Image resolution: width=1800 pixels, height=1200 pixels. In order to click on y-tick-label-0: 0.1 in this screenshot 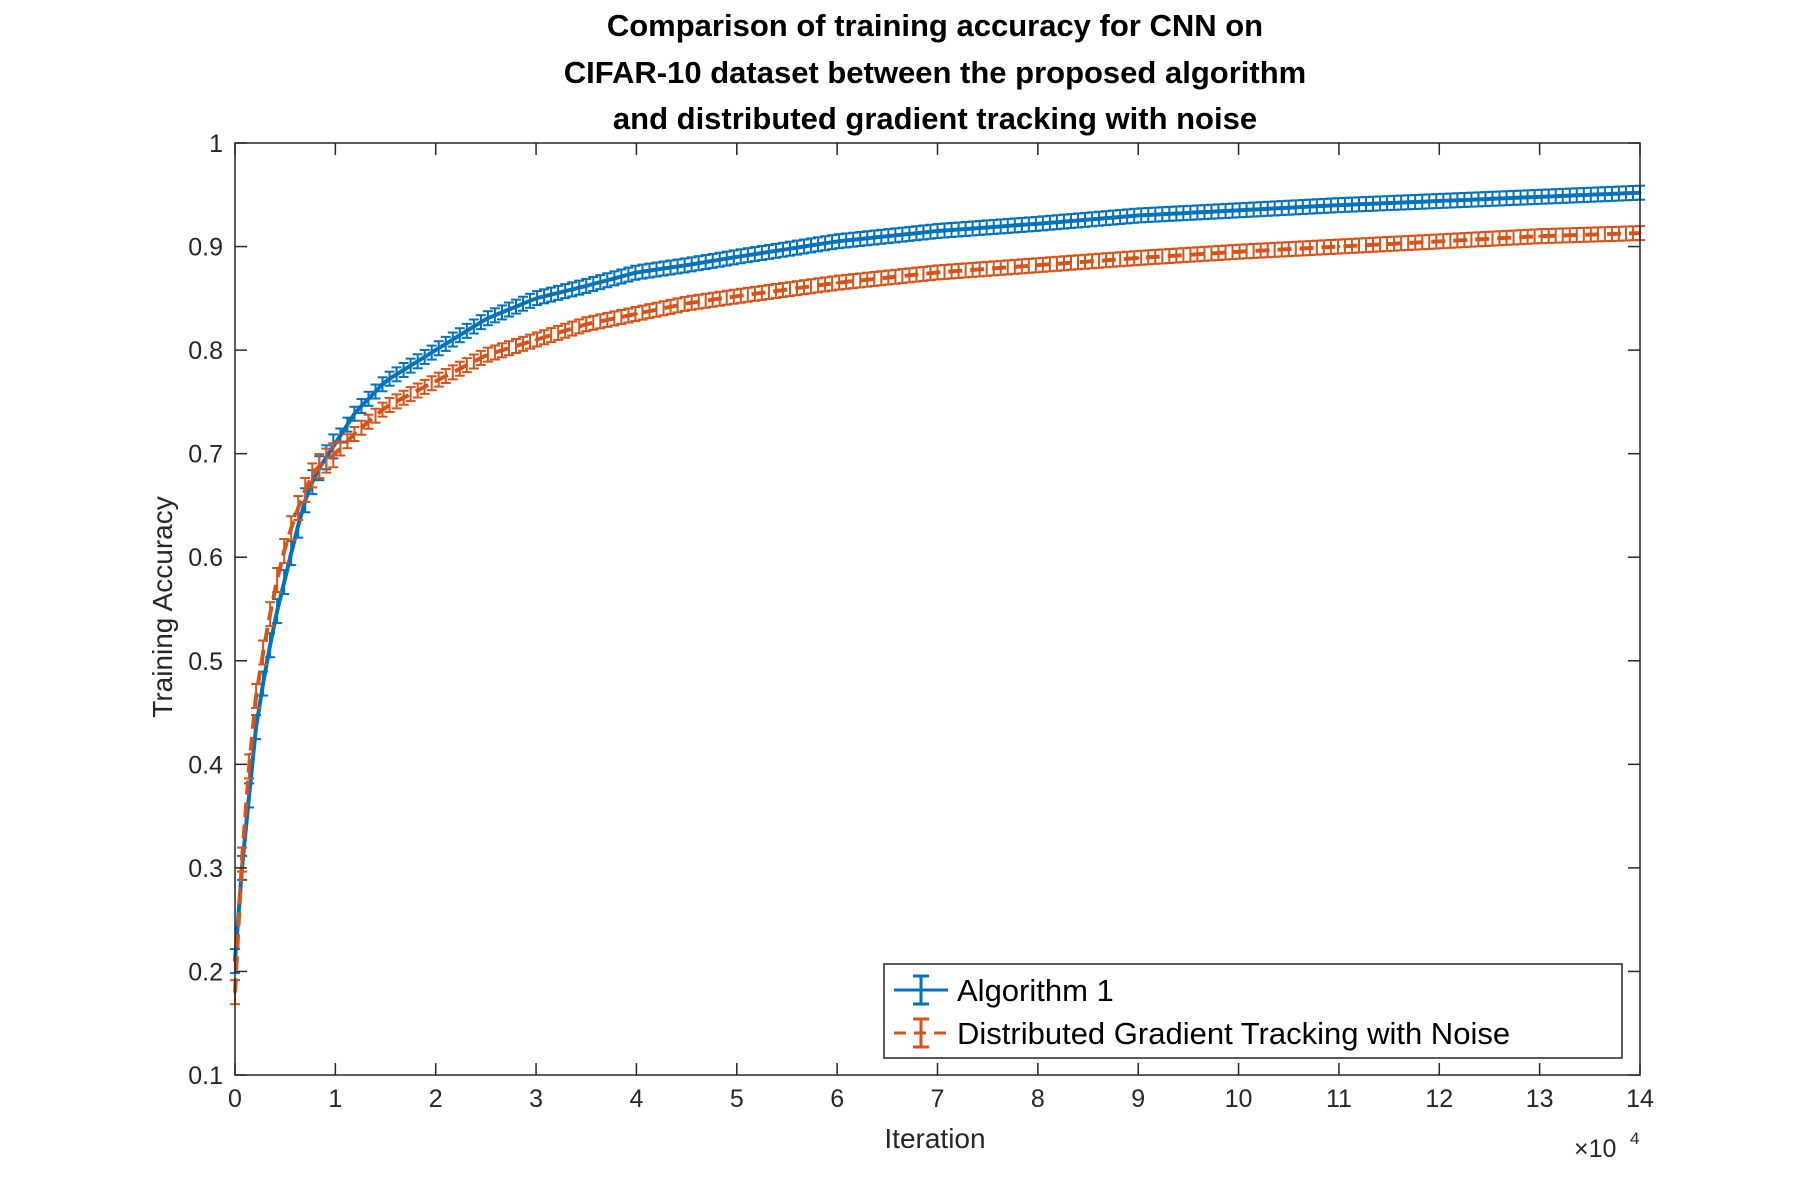, I will do `click(205, 1076)`.